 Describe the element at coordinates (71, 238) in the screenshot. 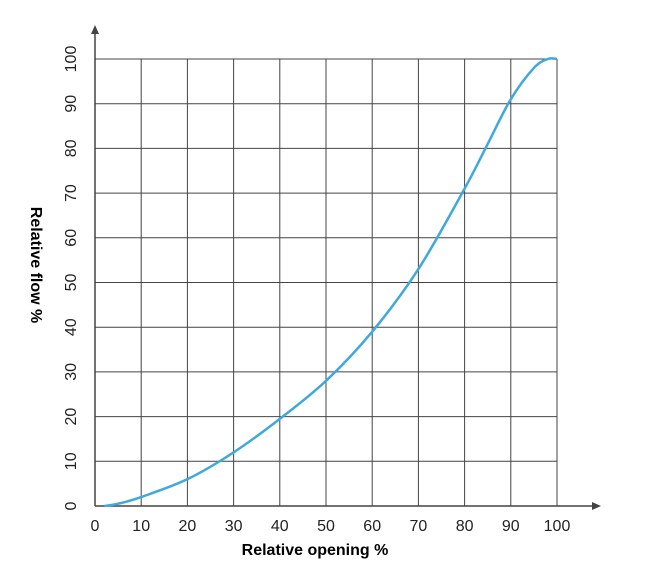

I see `y-tick-label: 60` at that location.